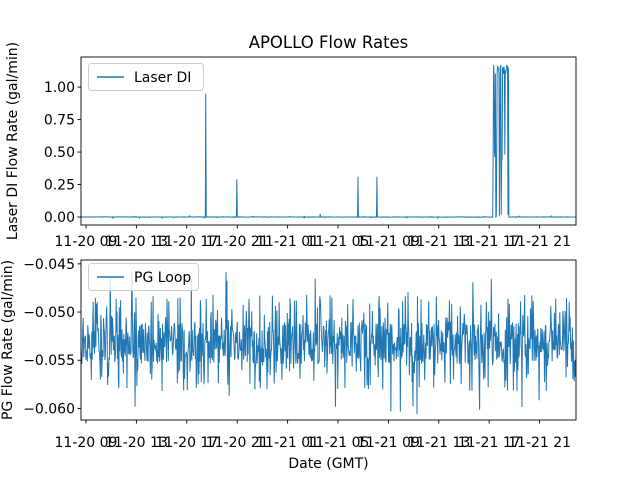 The width and height of the screenshot is (640, 480). Describe the element at coordinates (59, 121) in the screenshot. I see `top-y-tick-label: 0.75` at that location.